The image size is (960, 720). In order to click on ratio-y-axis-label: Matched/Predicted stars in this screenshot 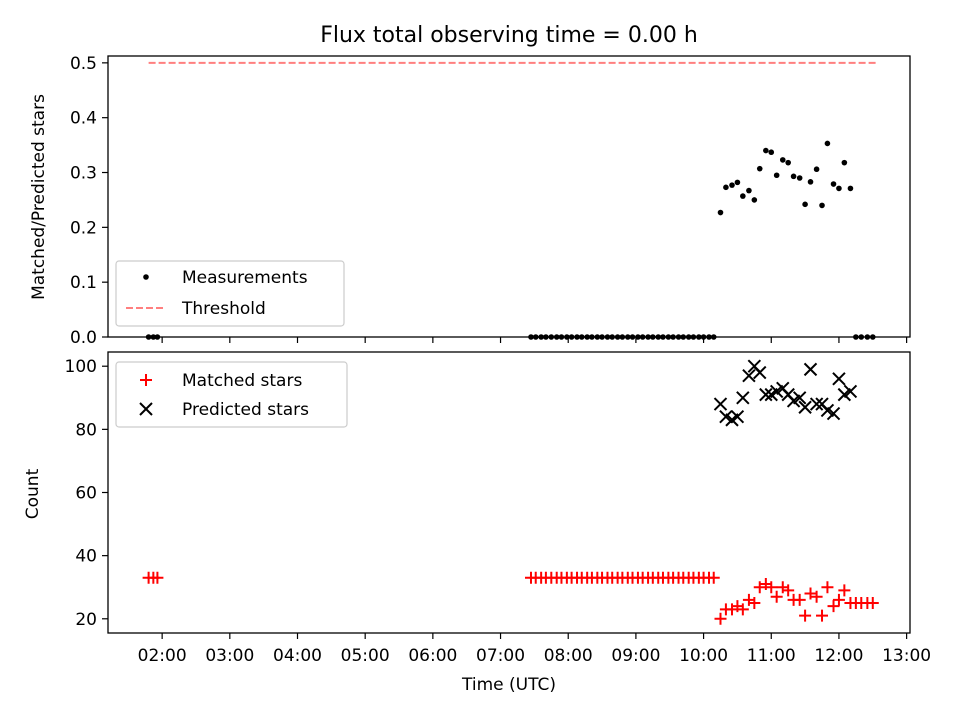, I will do `click(39, 197)`.